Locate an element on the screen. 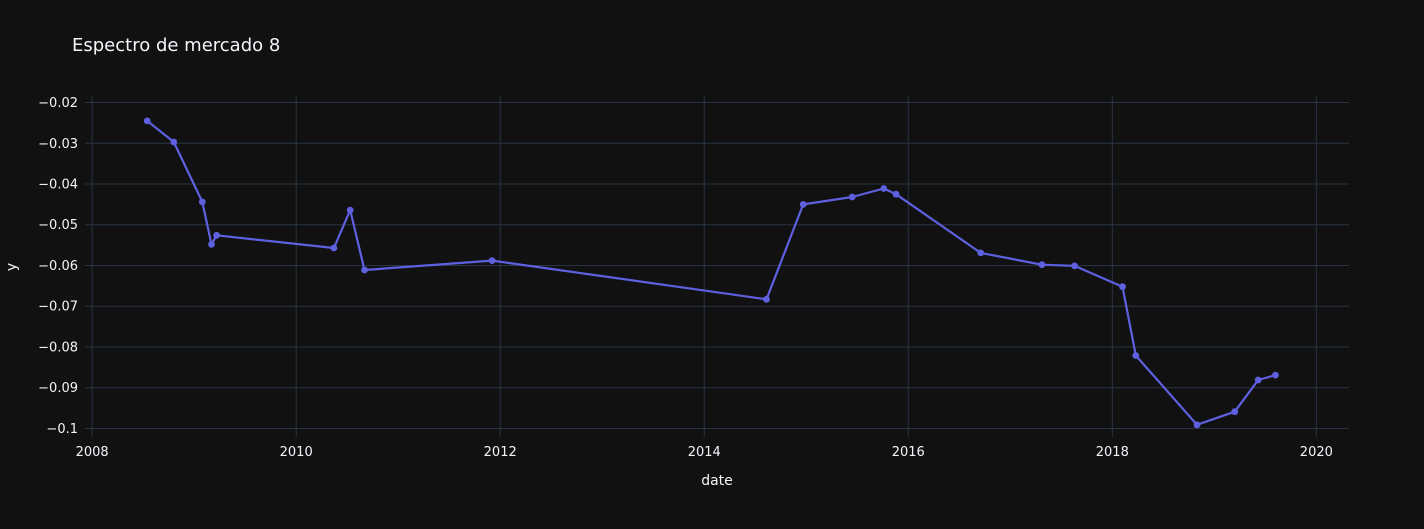  y-tick-label: −0.1 is located at coordinates (62, 429).